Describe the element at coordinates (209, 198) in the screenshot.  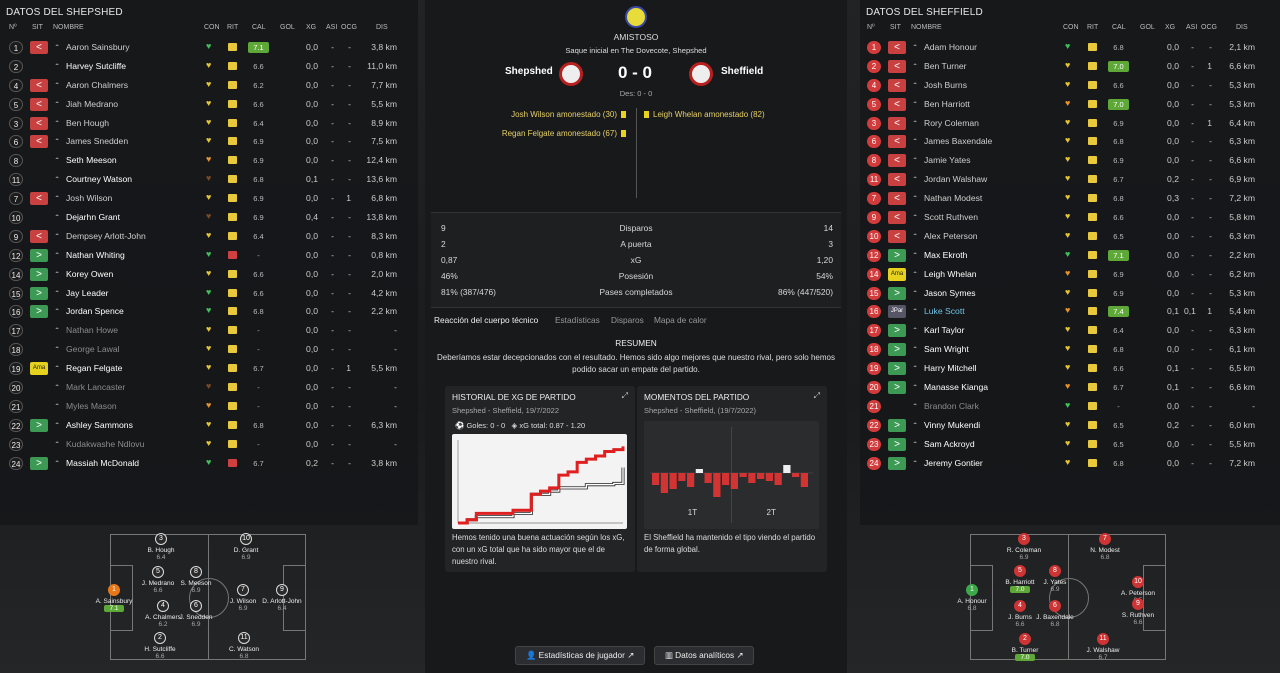
I see `player-row: 7 < ◓ Josh Wilson ♥ 6.9 0,0 - 1 6,8 km` at that location.